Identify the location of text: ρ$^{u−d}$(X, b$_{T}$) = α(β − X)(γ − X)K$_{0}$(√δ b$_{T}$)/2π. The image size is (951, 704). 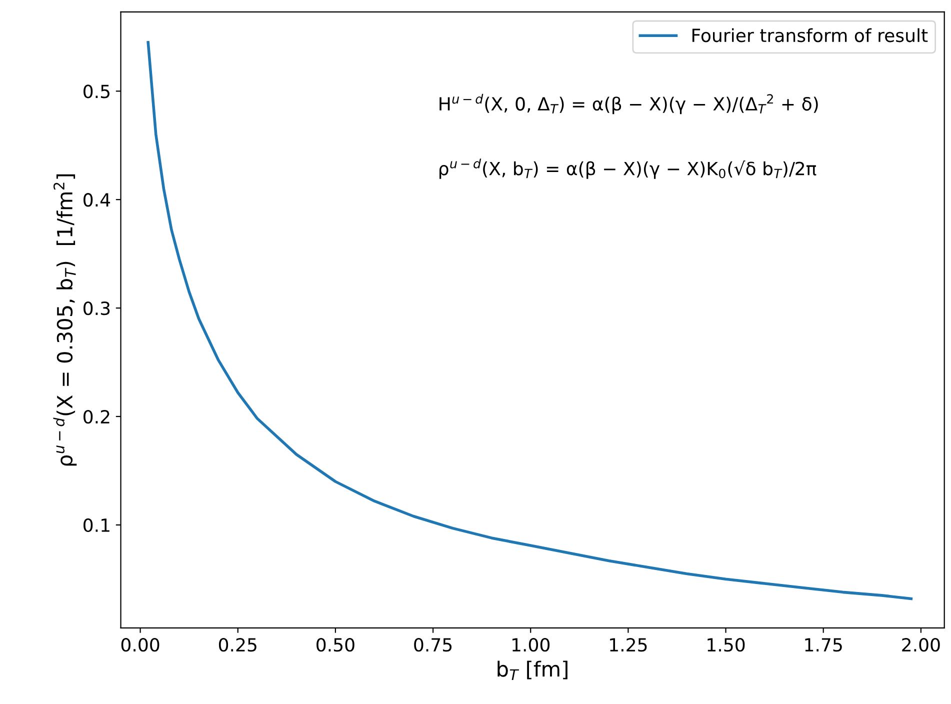
(627, 168).